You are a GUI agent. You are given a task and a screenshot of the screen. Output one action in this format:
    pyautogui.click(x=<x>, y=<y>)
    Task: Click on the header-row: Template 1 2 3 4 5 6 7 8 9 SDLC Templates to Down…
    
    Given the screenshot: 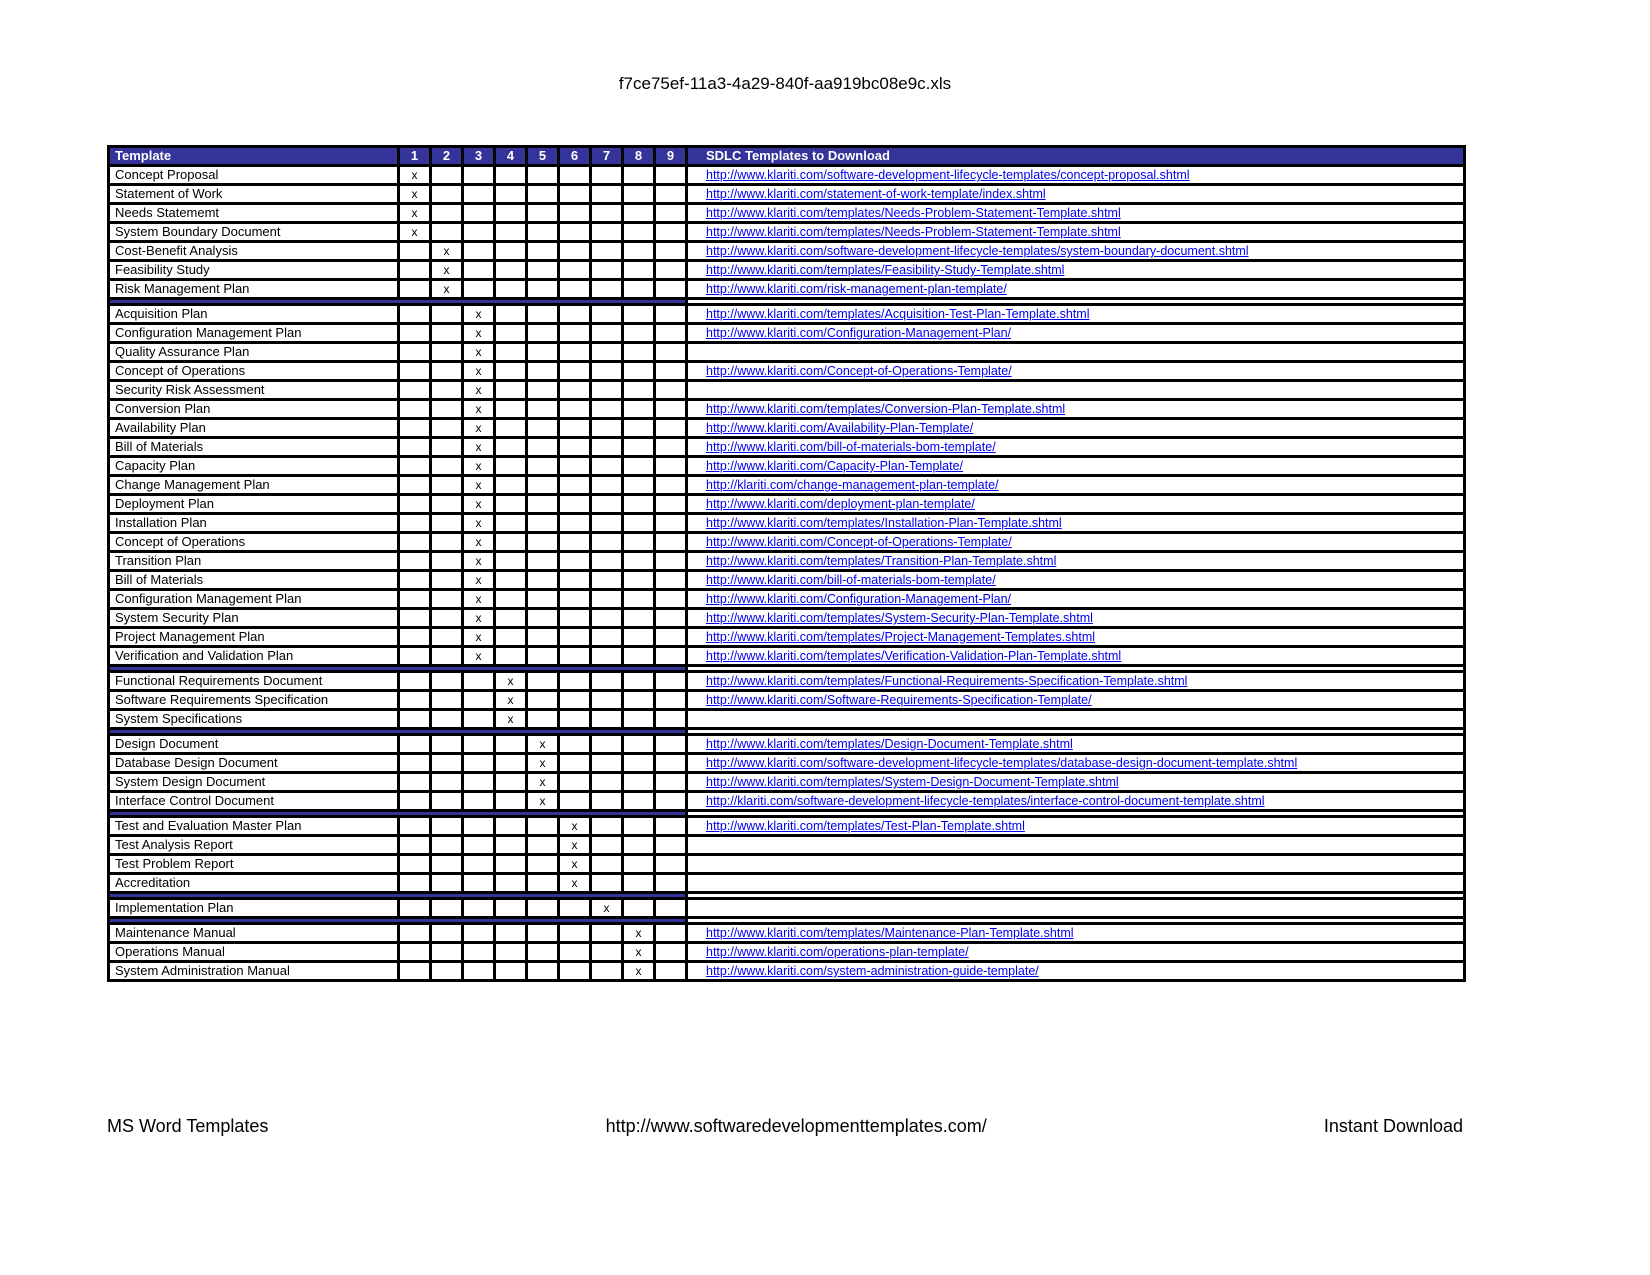 What is the action you would take?
    pyautogui.click(x=786, y=156)
    